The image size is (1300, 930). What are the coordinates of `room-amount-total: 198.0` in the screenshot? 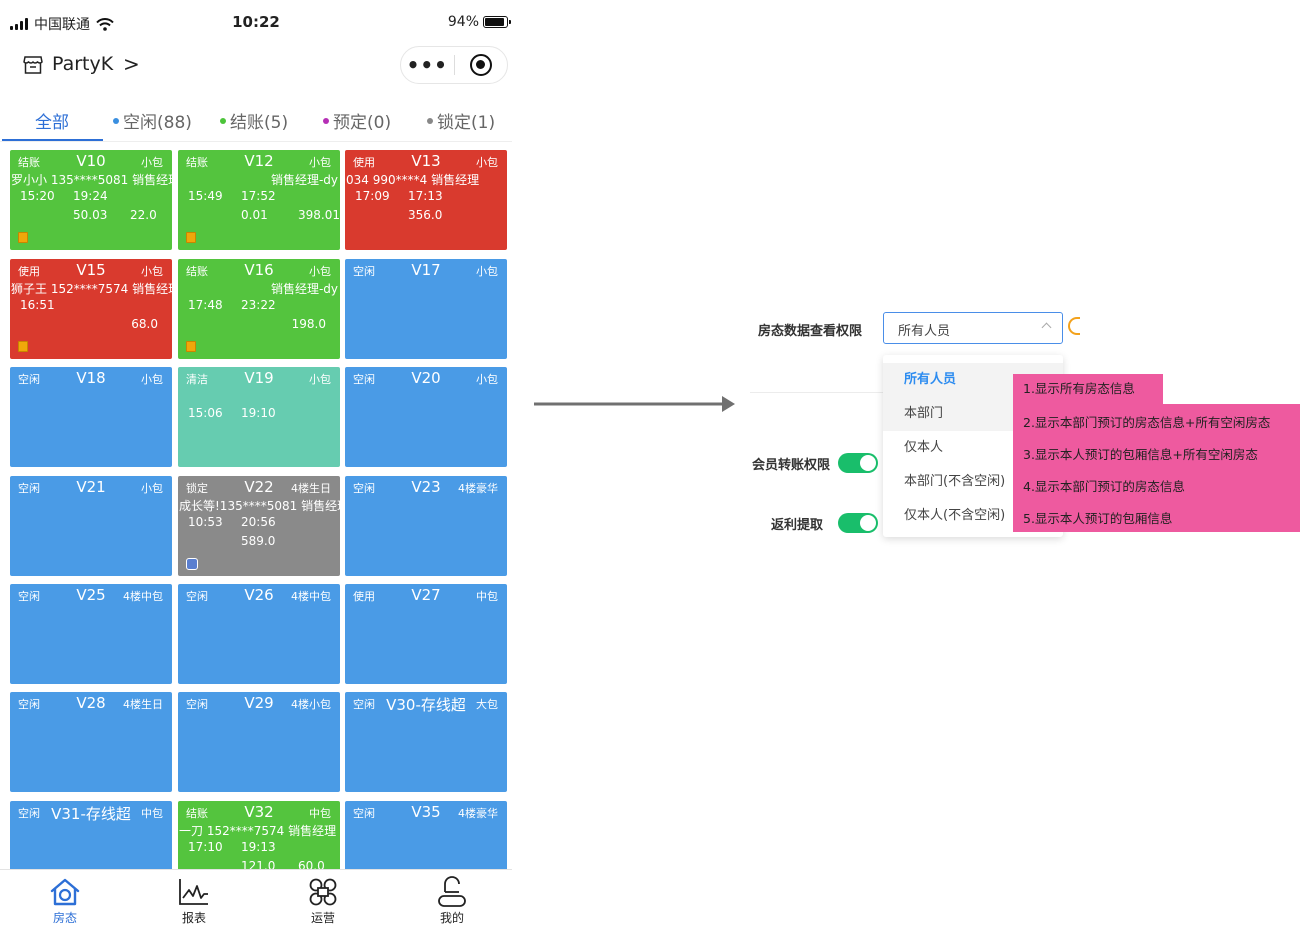 It's located at (308, 324).